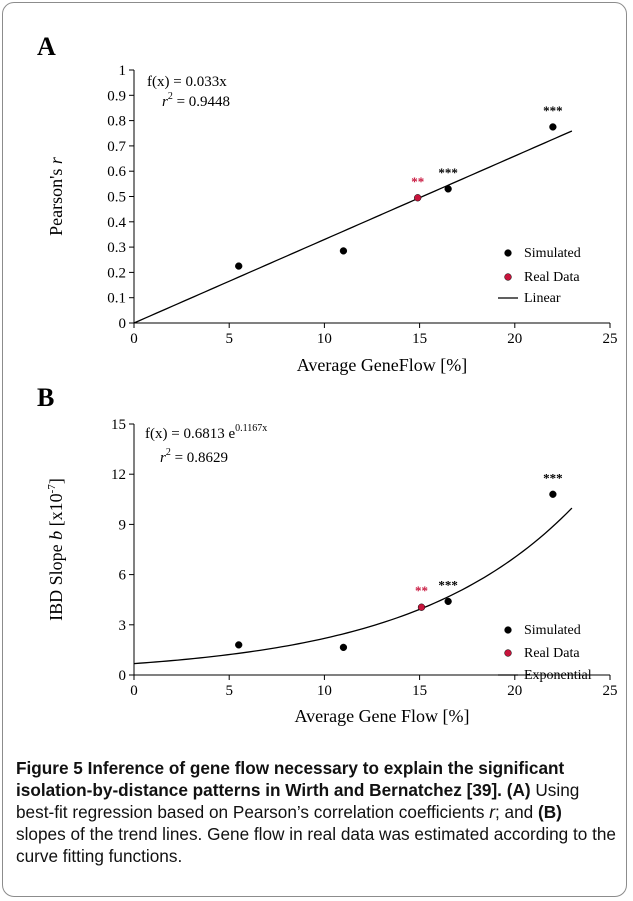 Image resolution: width=633 pixels, height=901 pixels. What do you see at coordinates (56, 481) in the screenshot?
I see `y-axis-title-close: ]` at bounding box center [56, 481].